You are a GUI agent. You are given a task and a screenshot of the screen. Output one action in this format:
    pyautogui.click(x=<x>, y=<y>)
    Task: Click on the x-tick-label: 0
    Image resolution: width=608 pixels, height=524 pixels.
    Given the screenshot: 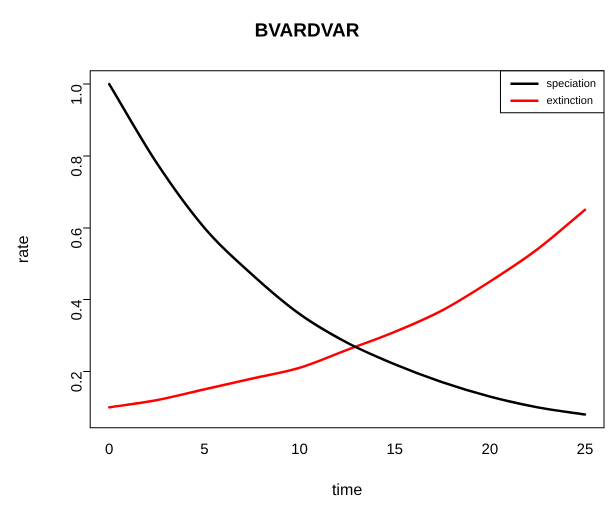 What is the action you would take?
    pyautogui.click(x=109, y=449)
    